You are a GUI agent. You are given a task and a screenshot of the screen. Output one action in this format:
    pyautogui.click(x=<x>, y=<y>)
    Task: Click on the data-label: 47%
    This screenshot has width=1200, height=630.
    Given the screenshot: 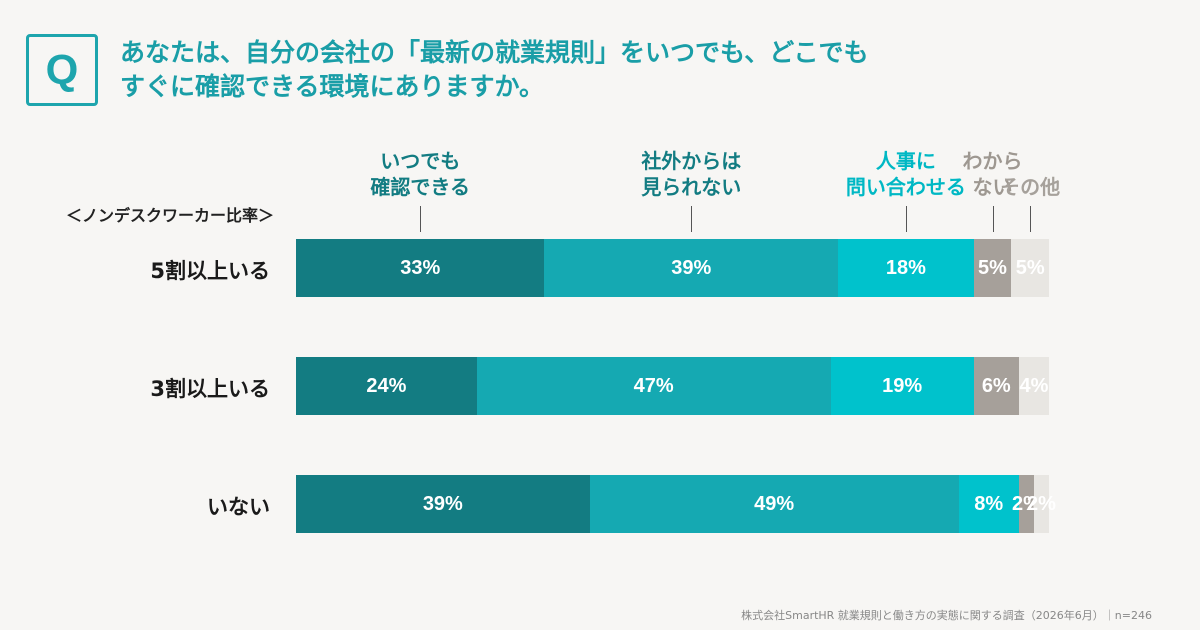 What is the action you would take?
    pyautogui.click(x=653, y=385)
    